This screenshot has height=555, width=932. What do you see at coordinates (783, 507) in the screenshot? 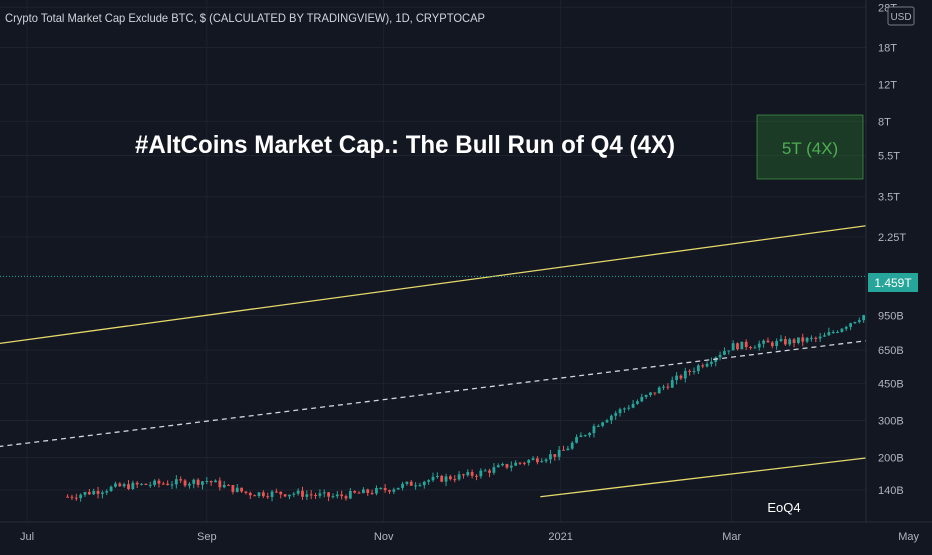
I see `end-of-quarter-label: EoQ4` at bounding box center [783, 507].